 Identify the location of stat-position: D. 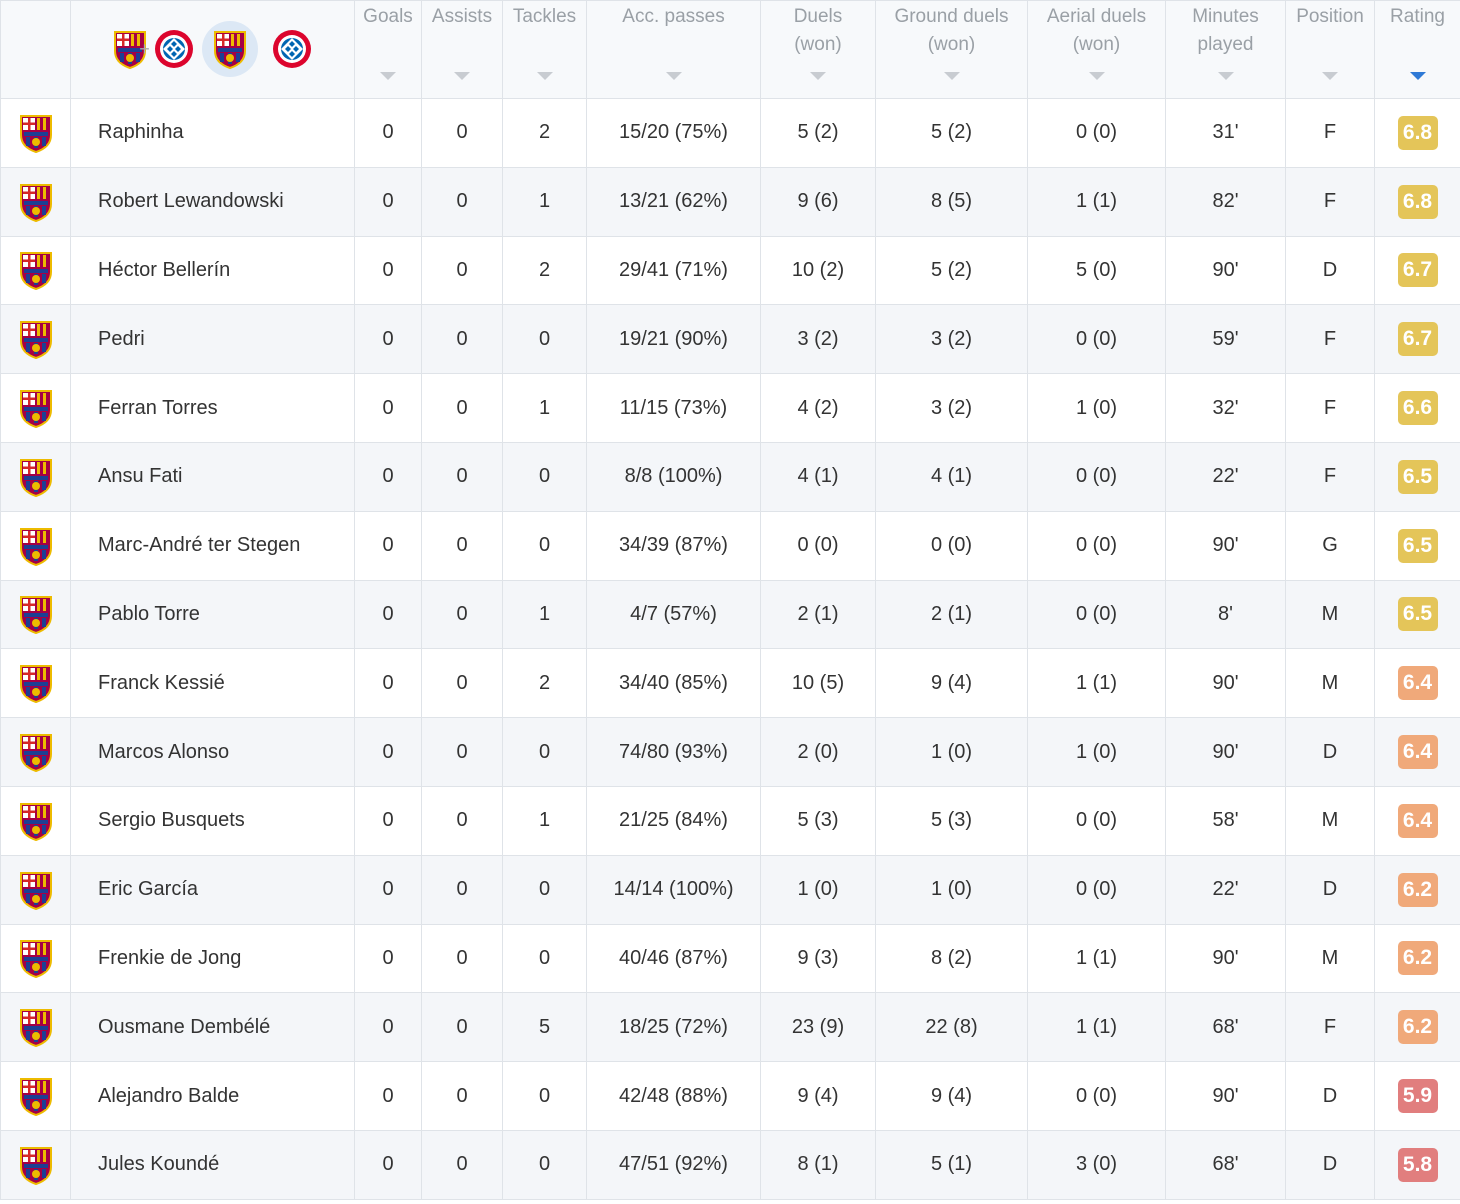
(1330, 270).